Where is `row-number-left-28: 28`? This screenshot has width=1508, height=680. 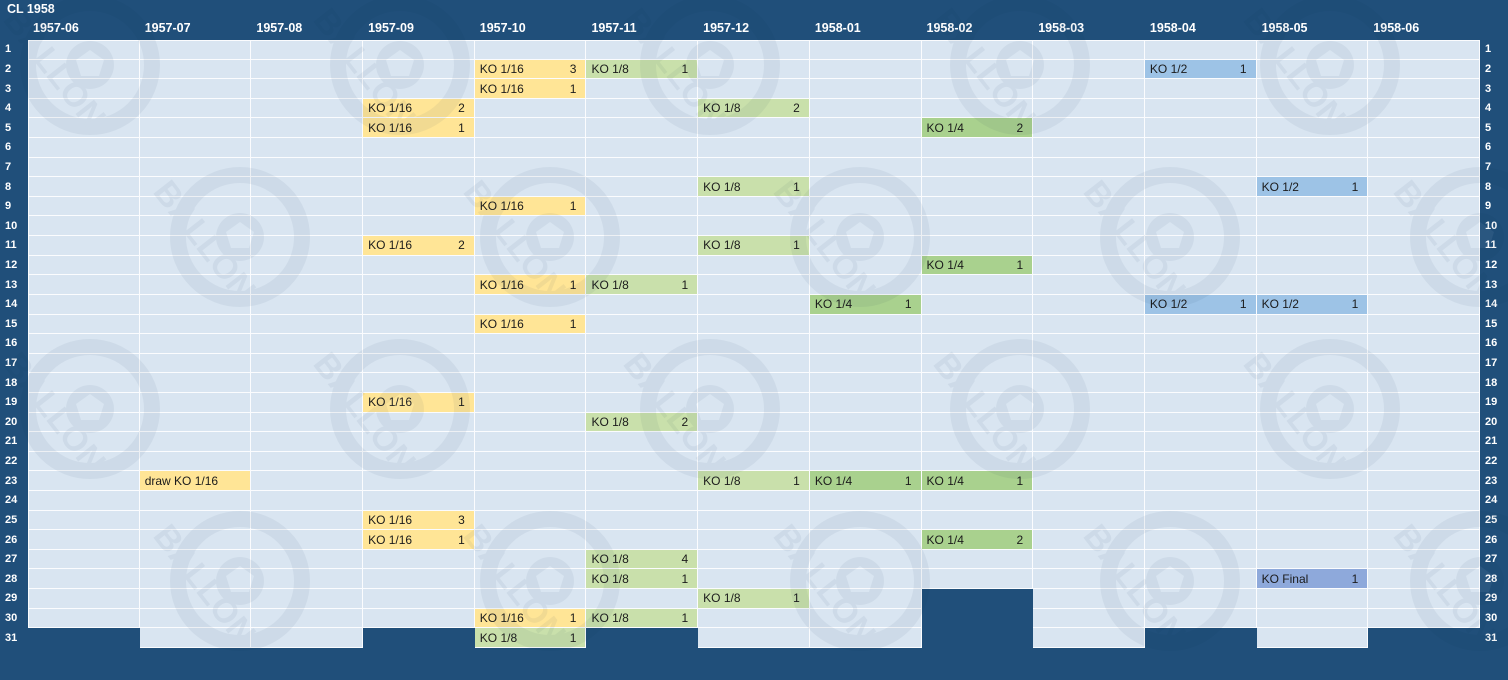
row-number-left-28: 28 is located at coordinates (11, 578).